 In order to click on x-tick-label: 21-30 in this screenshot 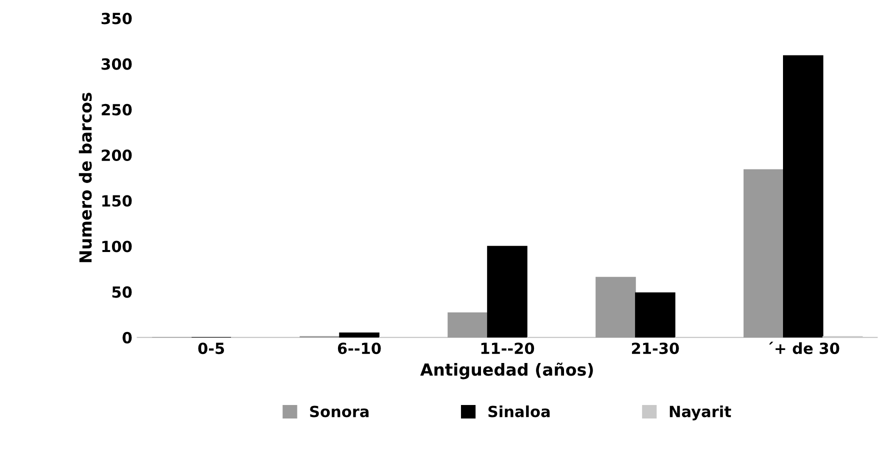, I will do `click(655, 348)`.